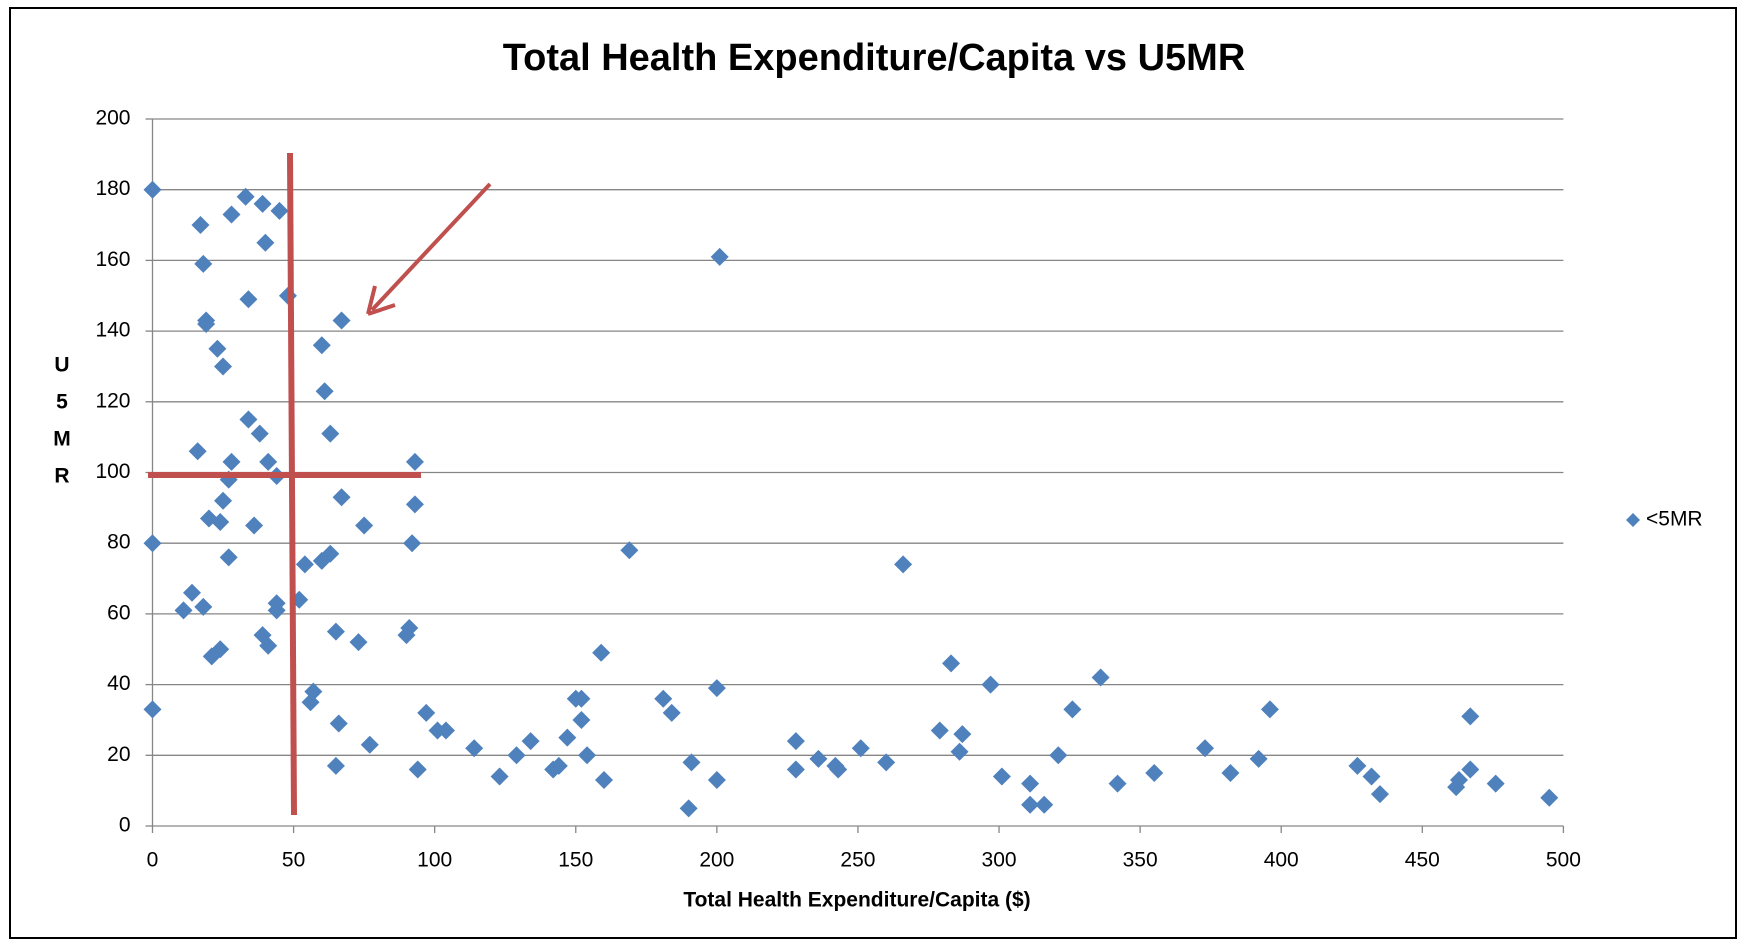 This screenshot has height=946, width=1746. Describe the element at coordinates (1674, 519) in the screenshot. I see `legend-label: <5MR` at that location.